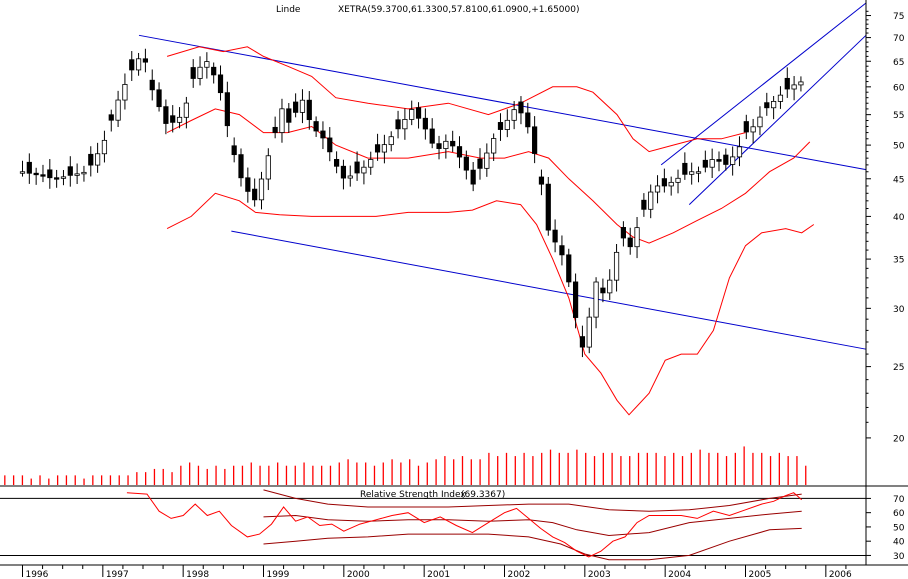  I want to click on volume-panel, so click(405, 465).